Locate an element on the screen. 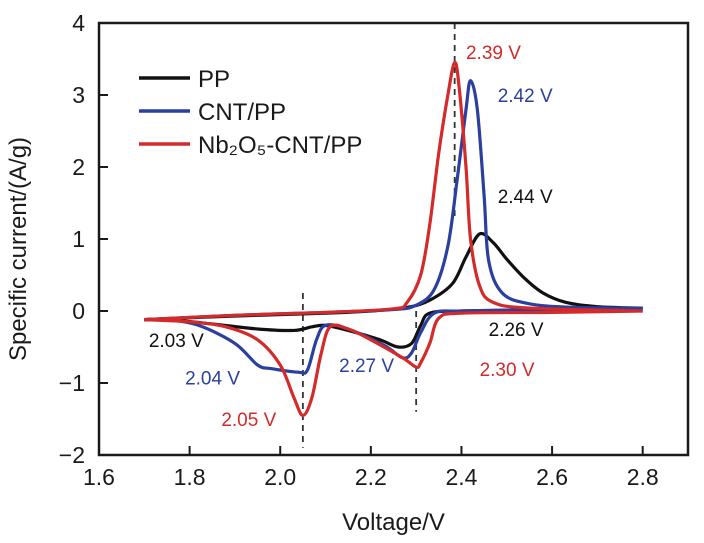 The image size is (704, 543). y-tick-label: −2 is located at coordinates (72, 455).